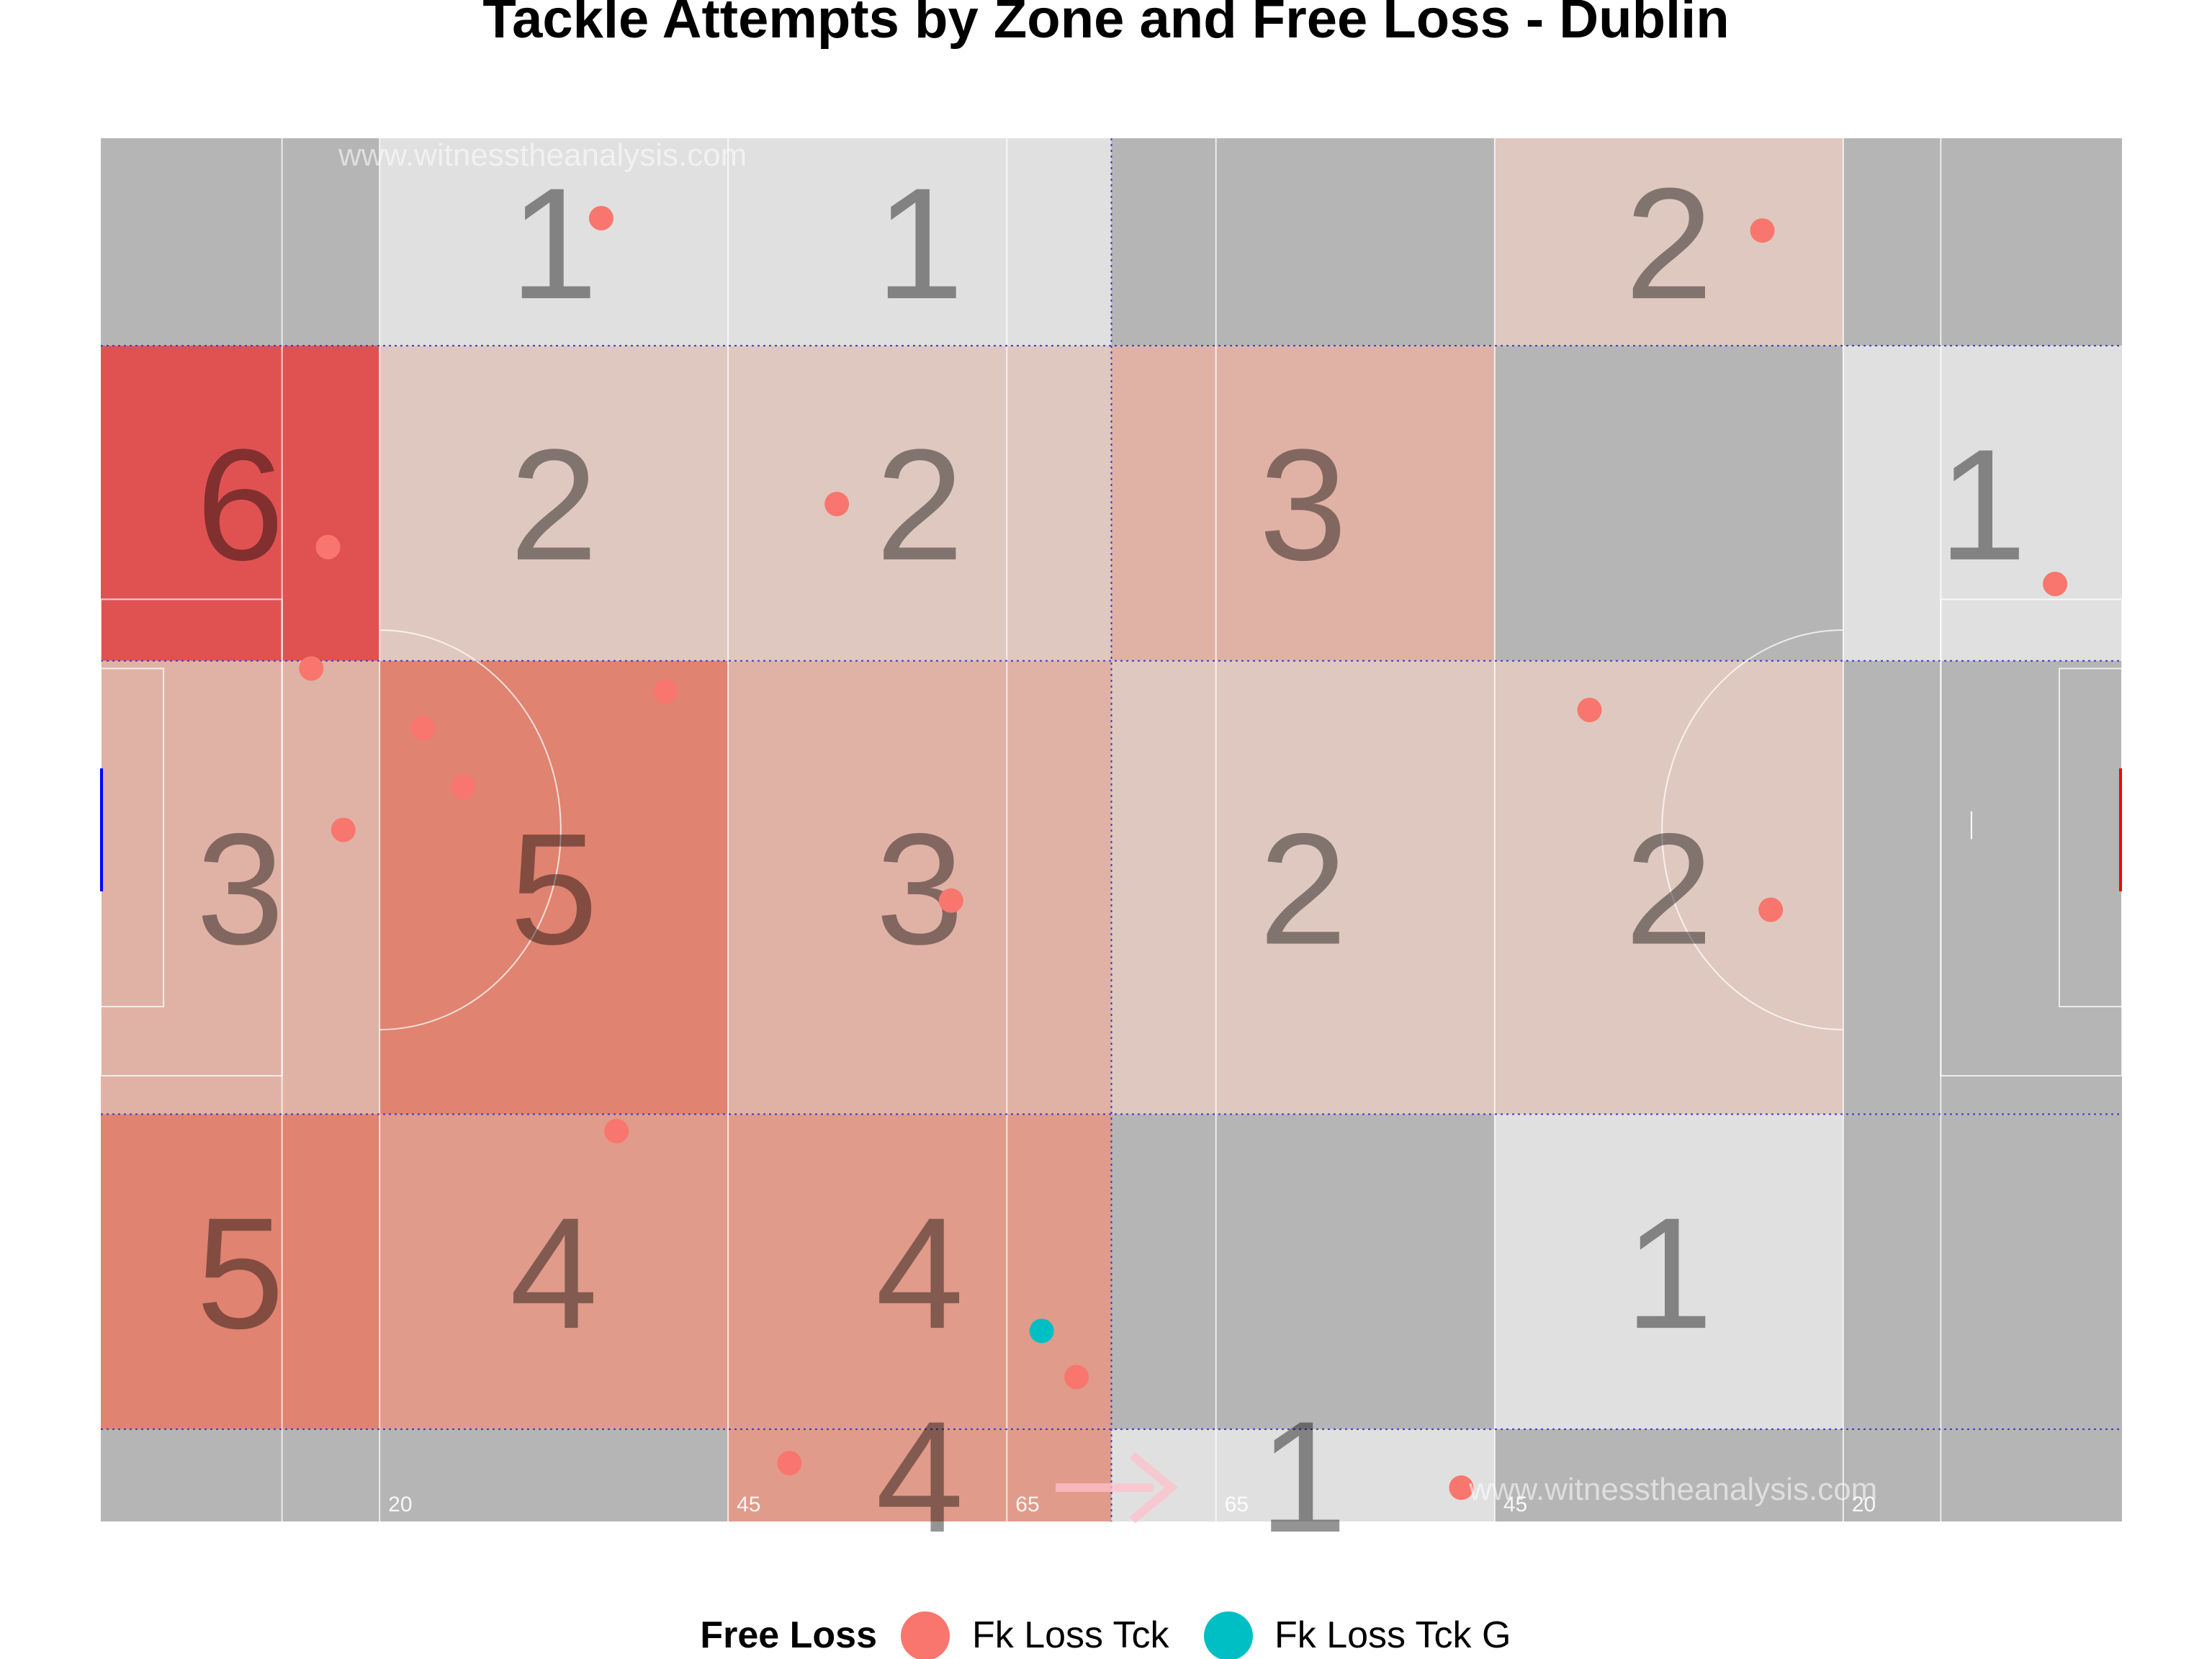 The width and height of the screenshot is (2212, 1659). Describe the element at coordinates (1154, 1488) in the screenshot. I see `direction-arrow-head` at that location.